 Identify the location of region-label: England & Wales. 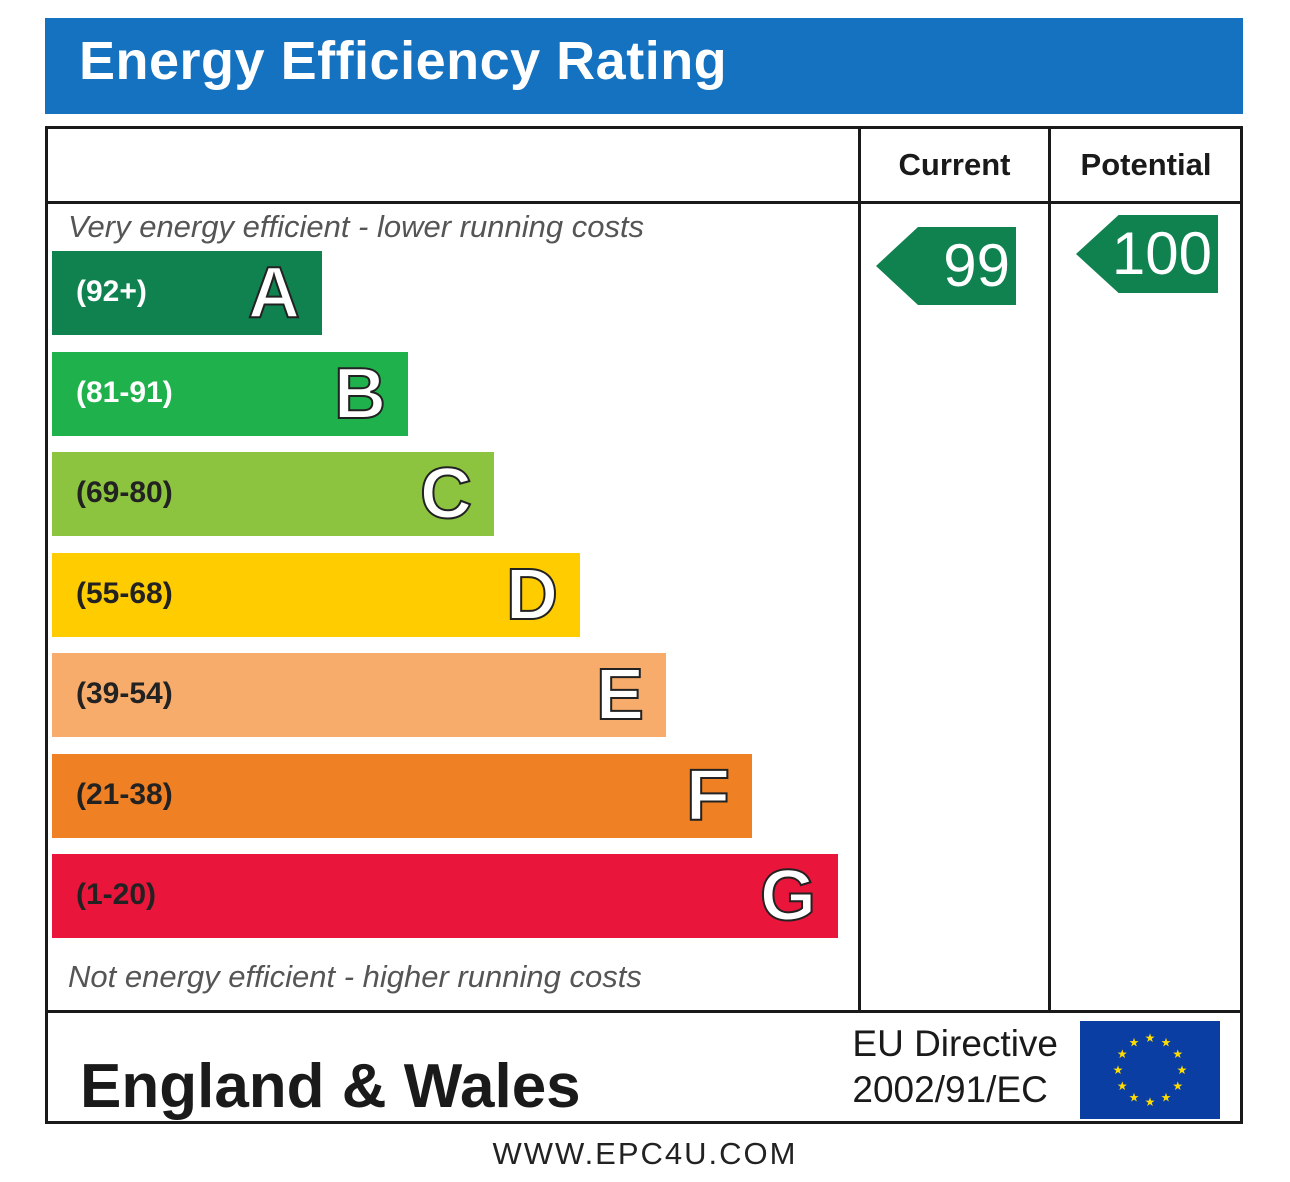
(330, 1086).